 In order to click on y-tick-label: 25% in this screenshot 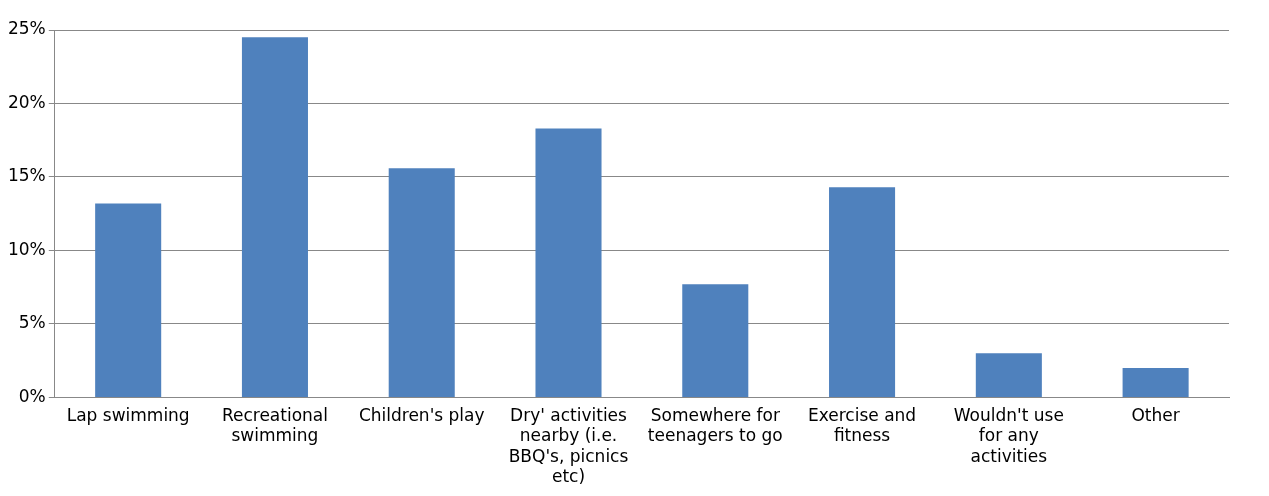, I will do `click(26, 28)`.